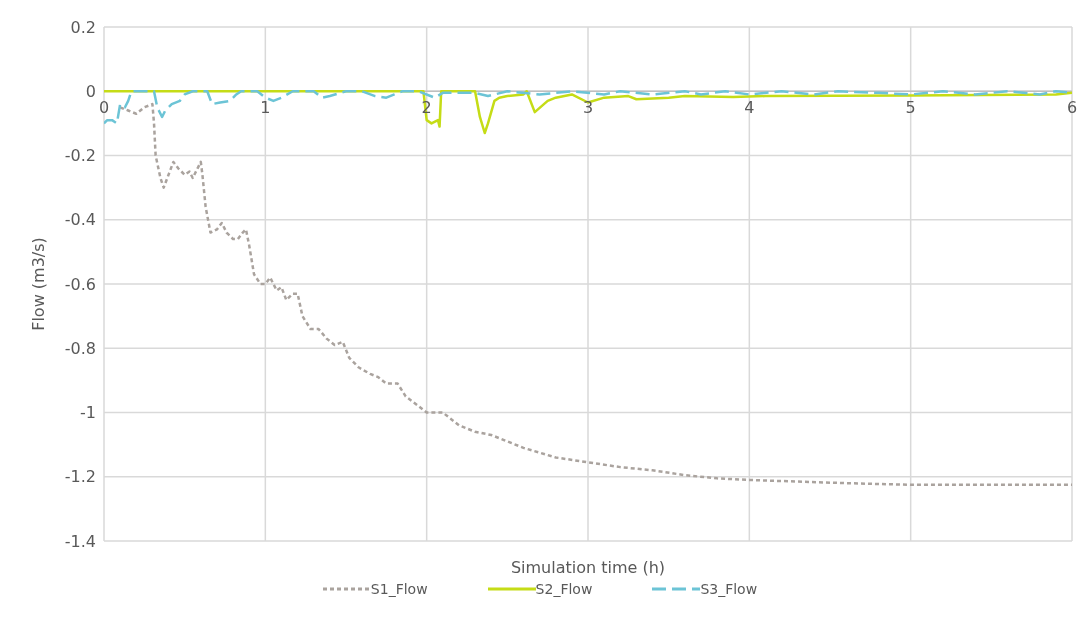 The width and height of the screenshot is (1090, 624). Describe the element at coordinates (80, 541) in the screenshot. I see `y-tick-label: -1.4` at that location.